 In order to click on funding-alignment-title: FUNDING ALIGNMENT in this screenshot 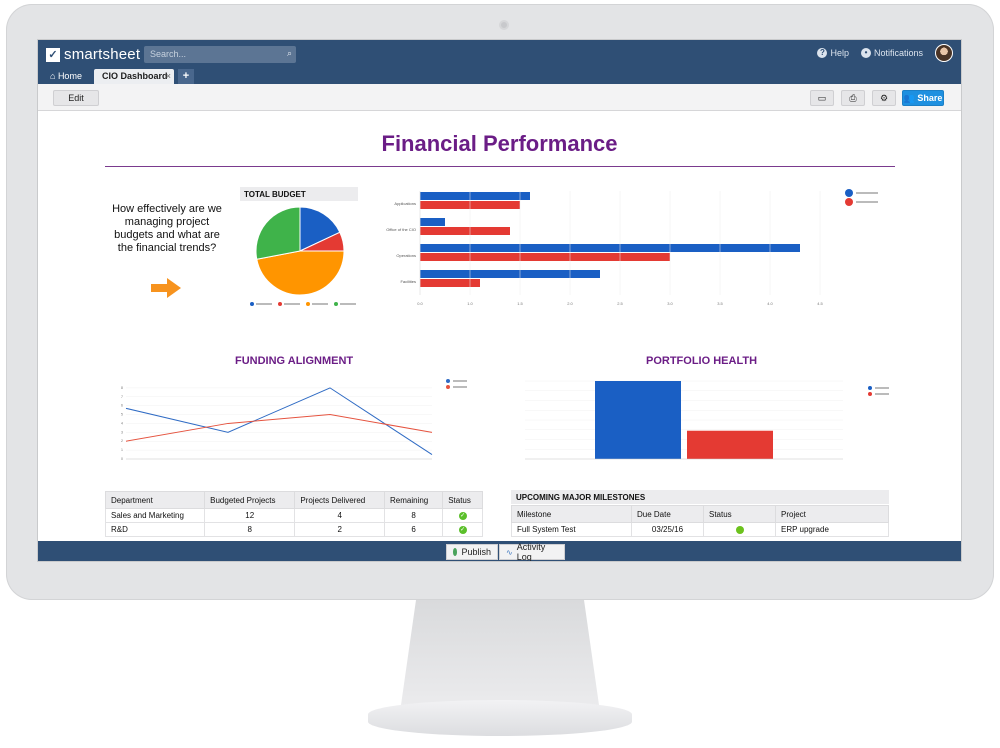, I will do `click(294, 361)`.